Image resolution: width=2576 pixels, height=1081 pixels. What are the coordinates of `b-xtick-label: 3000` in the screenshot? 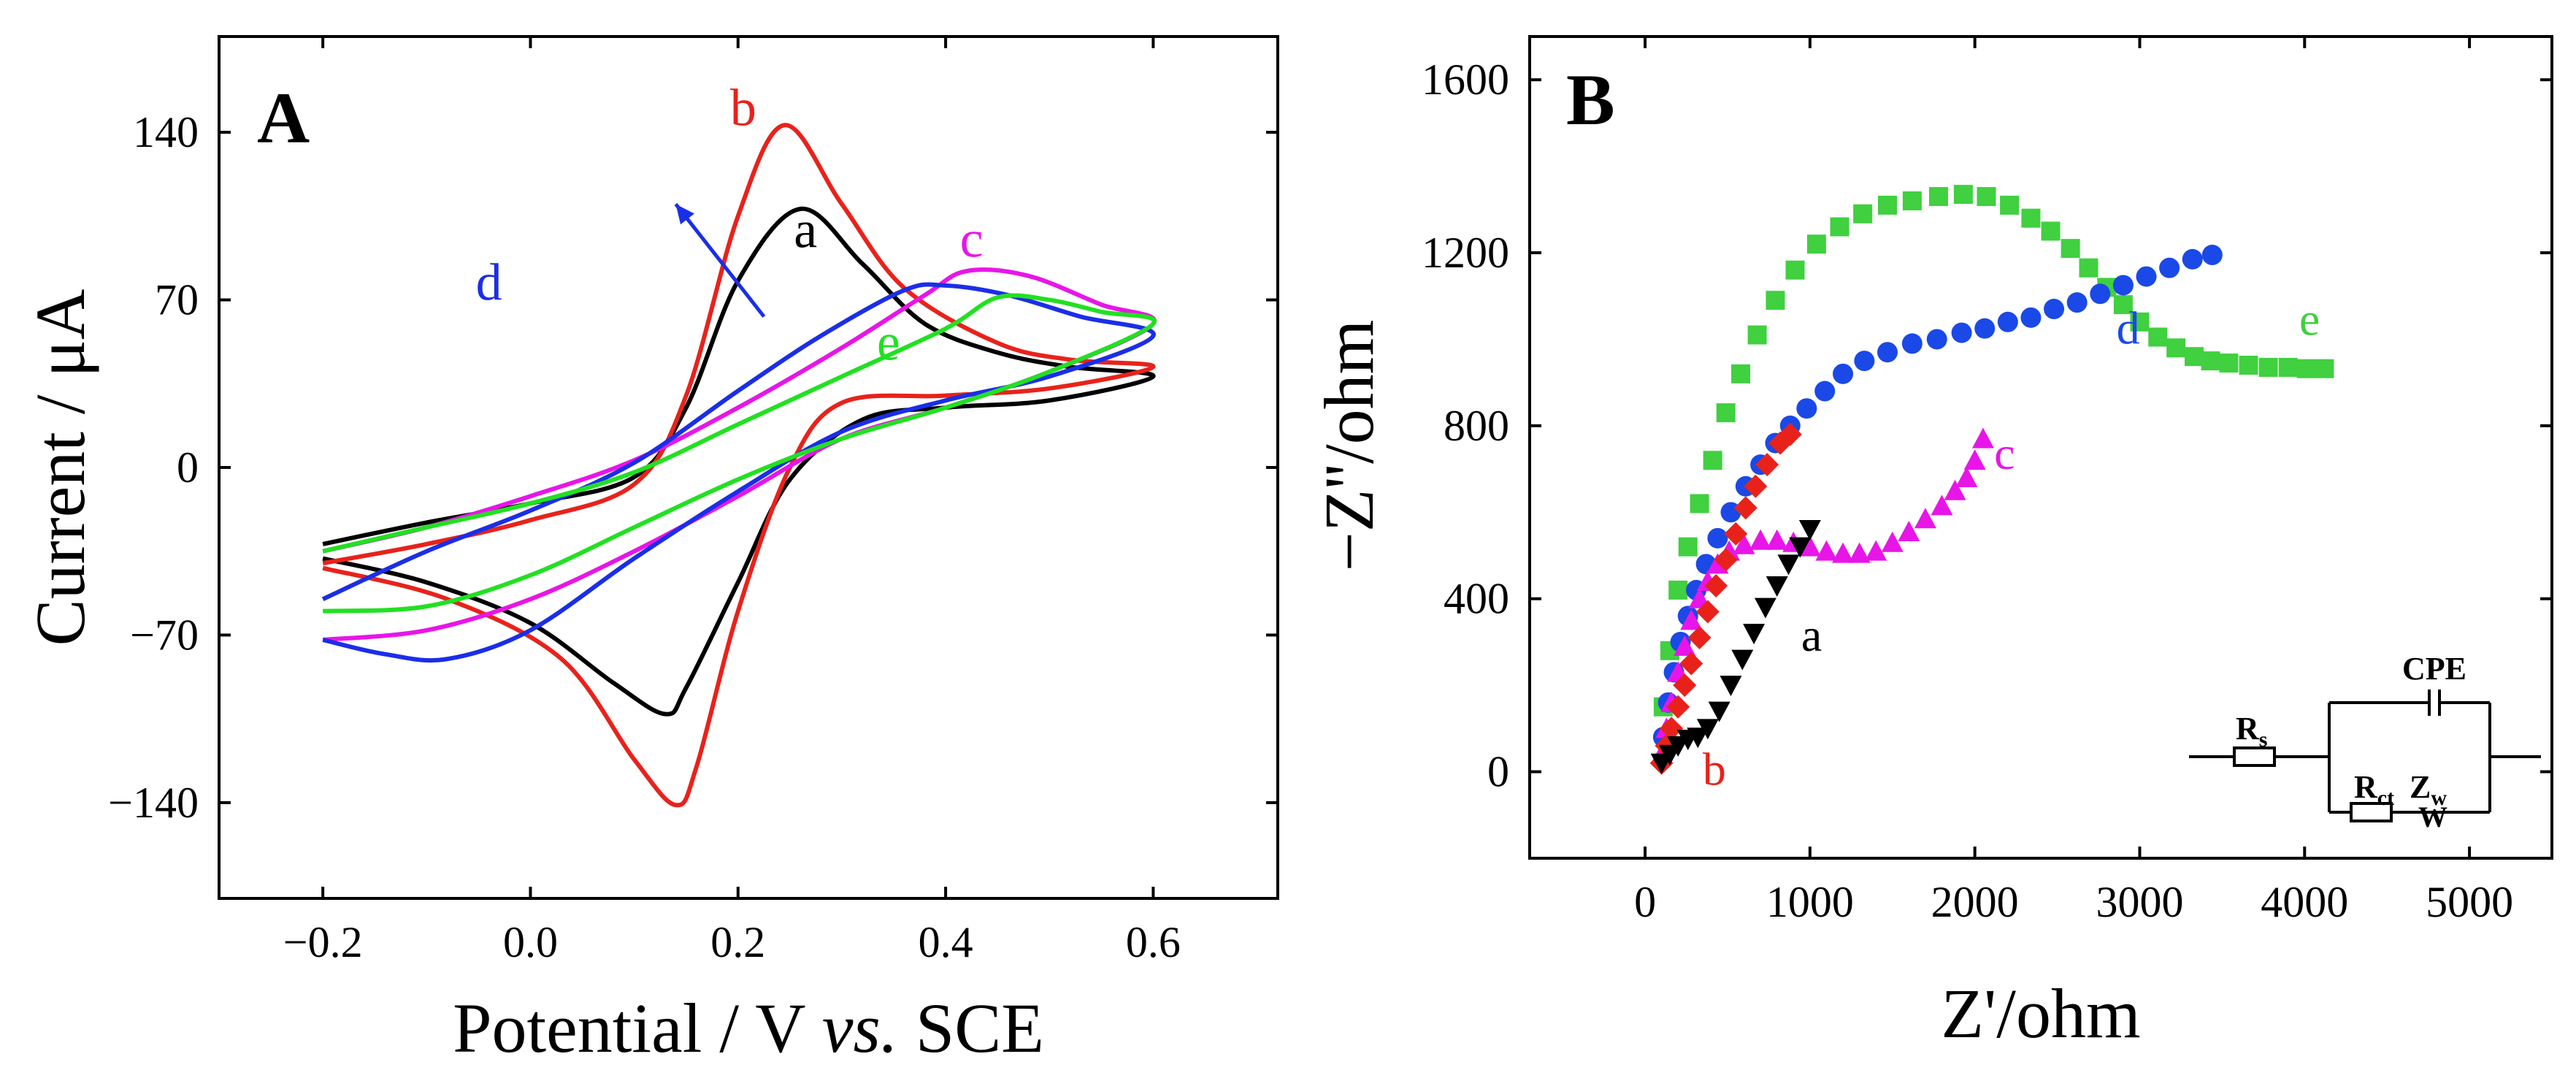 It's located at (2139, 902).